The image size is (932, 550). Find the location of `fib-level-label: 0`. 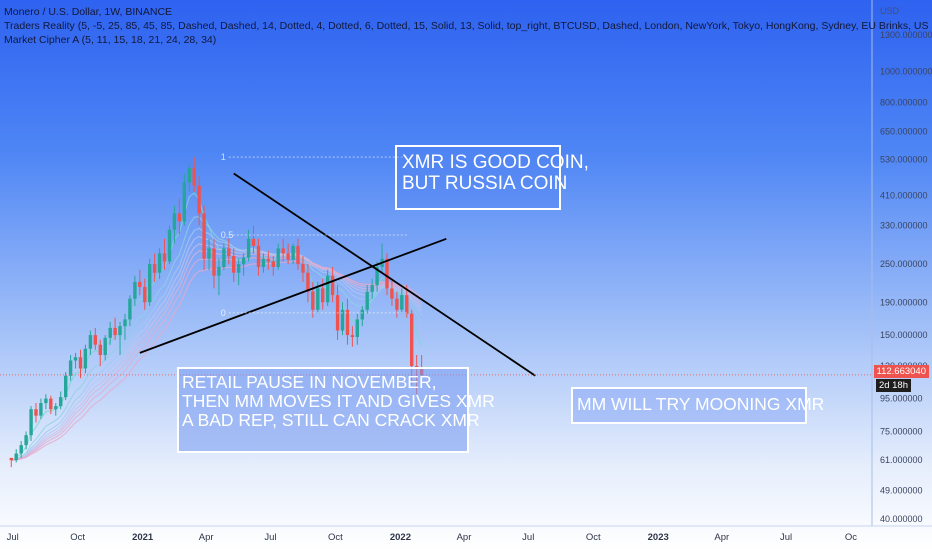

fib-level-label: 0 is located at coordinates (223, 313).